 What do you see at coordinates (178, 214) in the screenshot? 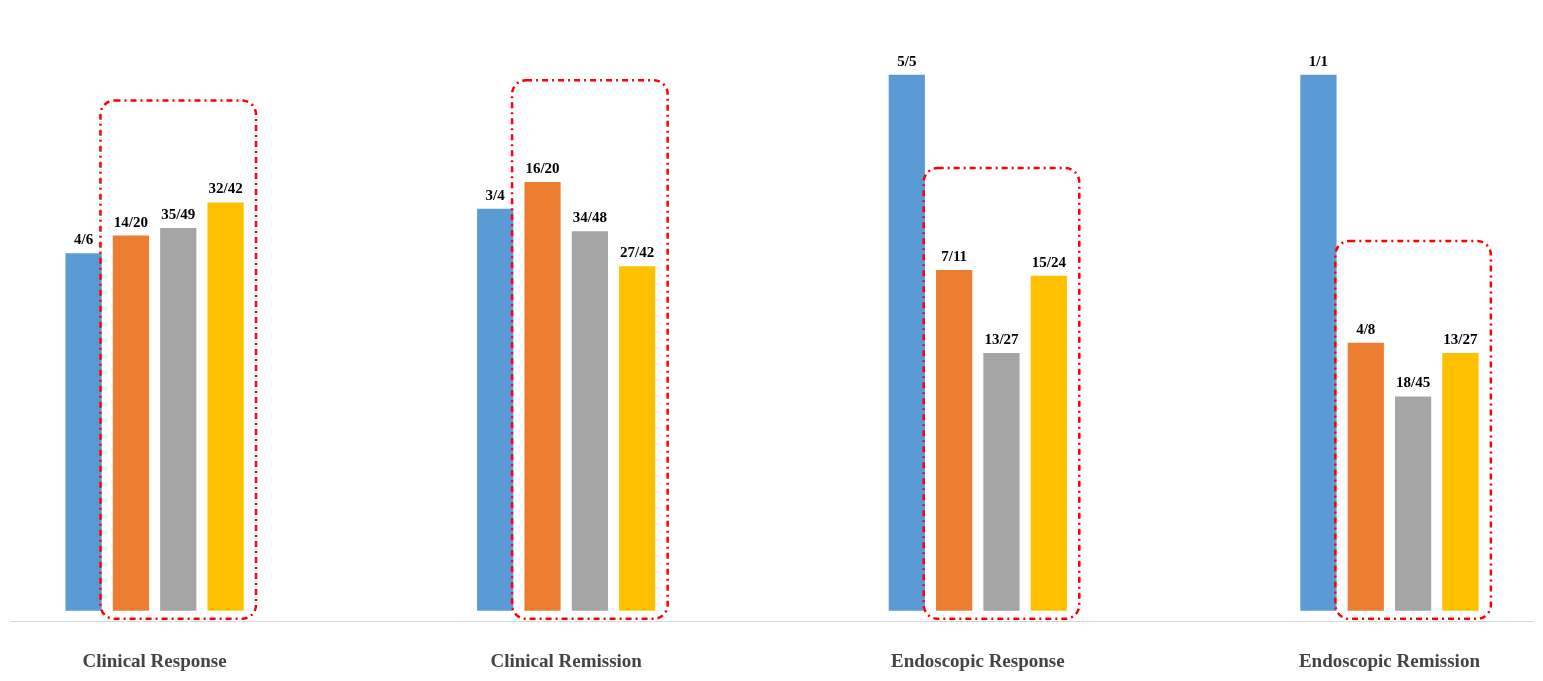
I see `data-label: 35/49` at bounding box center [178, 214].